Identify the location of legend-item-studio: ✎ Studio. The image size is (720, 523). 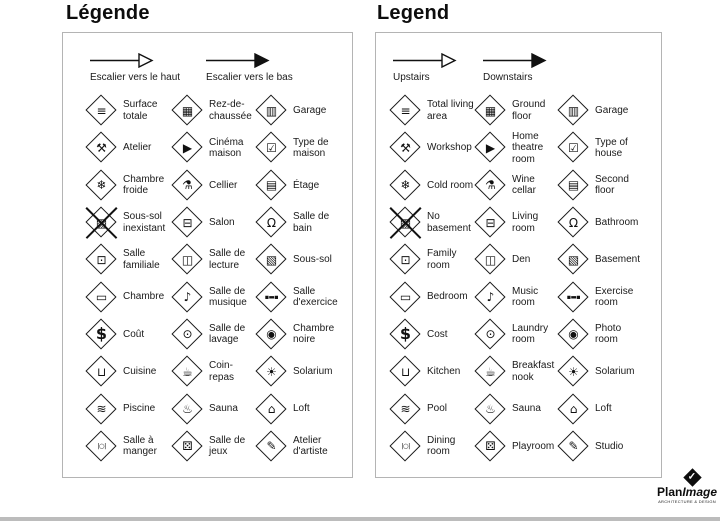
(609, 446).